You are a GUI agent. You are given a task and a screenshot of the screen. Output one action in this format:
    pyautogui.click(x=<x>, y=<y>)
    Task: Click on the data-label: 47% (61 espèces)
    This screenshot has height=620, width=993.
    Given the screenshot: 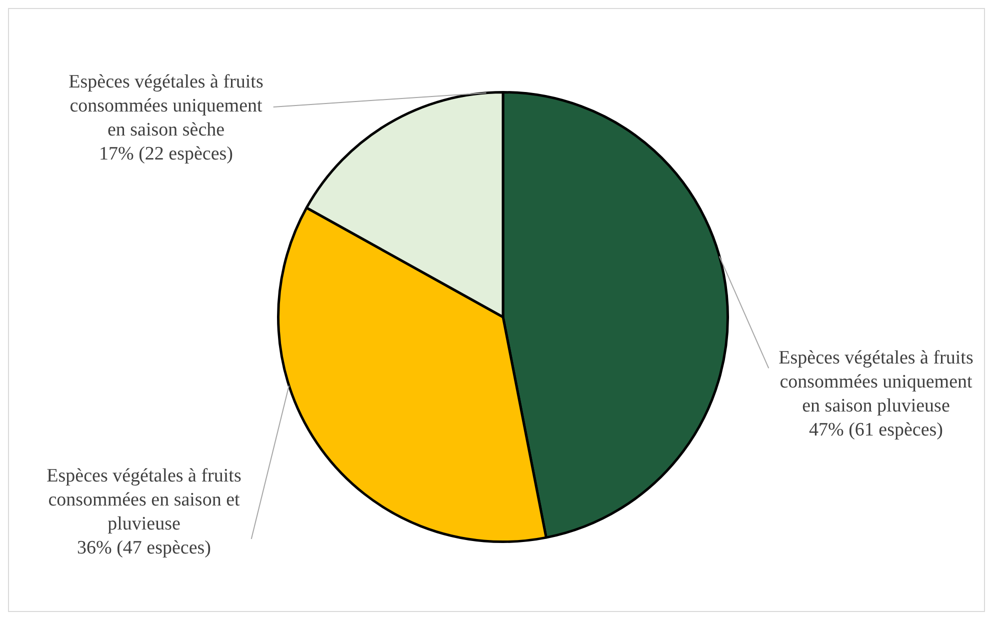 What is the action you would take?
    pyautogui.click(x=876, y=429)
    